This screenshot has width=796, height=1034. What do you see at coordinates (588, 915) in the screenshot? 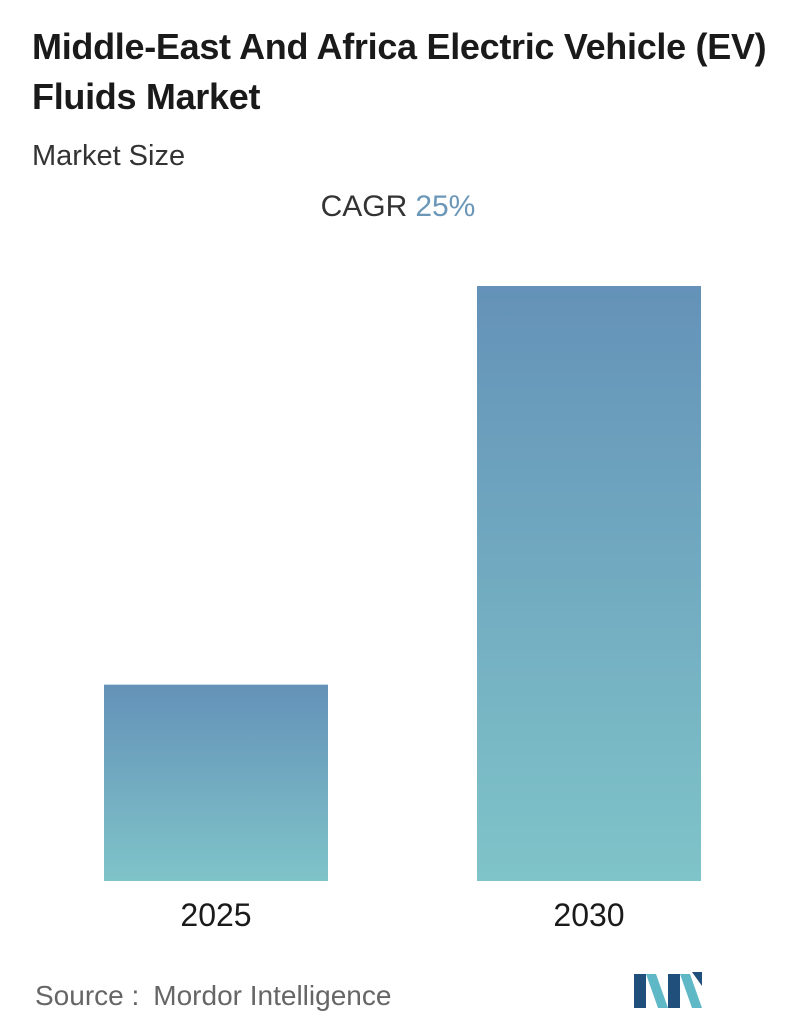
I see `x-tick-label-2030: 2030` at bounding box center [588, 915].